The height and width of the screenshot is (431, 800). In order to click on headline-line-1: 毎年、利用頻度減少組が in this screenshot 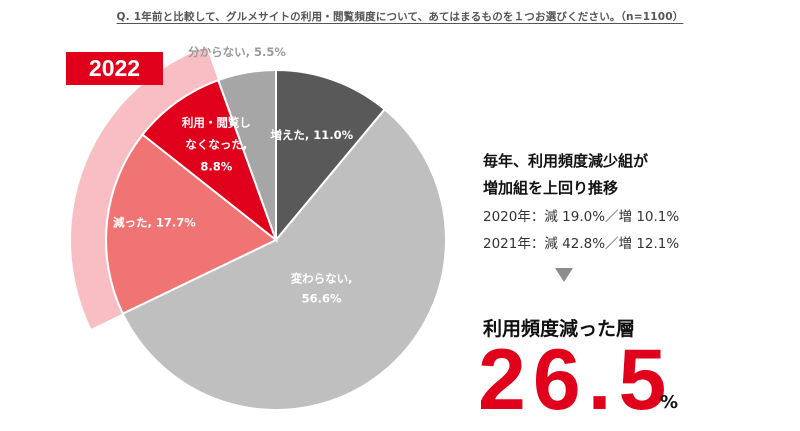, I will do `click(566, 161)`.